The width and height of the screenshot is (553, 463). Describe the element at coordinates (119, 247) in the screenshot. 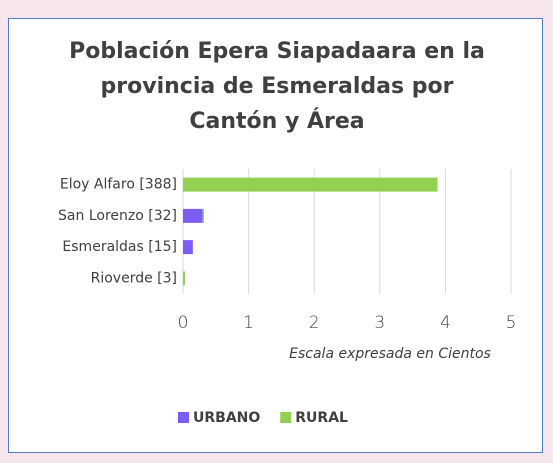

I see `y-tick-label: Esmeraldas [15]` at that location.